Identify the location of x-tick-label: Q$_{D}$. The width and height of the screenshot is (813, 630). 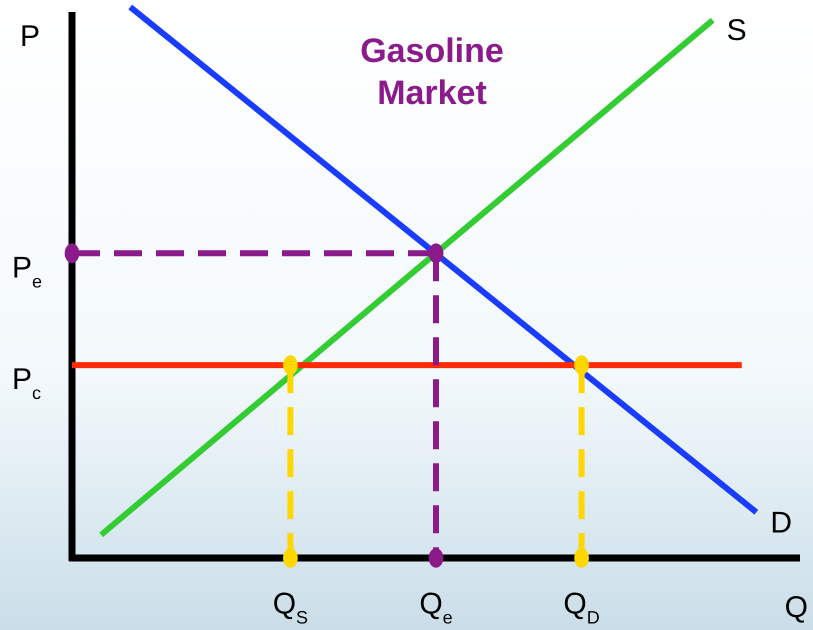
(581, 607).